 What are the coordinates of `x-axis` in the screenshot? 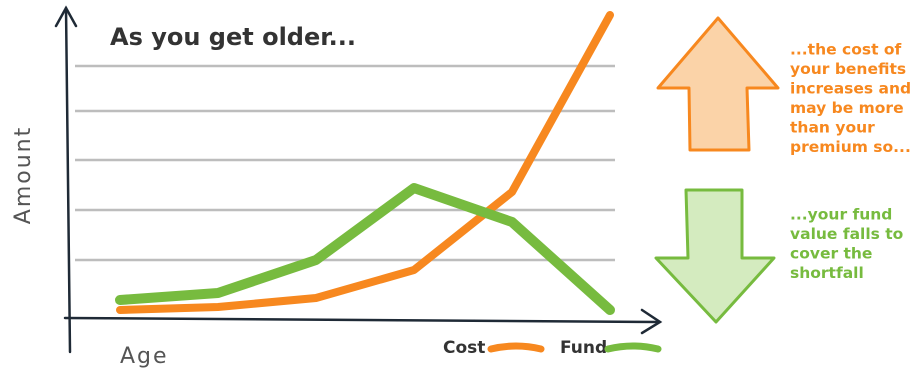 It's located at (362, 320).